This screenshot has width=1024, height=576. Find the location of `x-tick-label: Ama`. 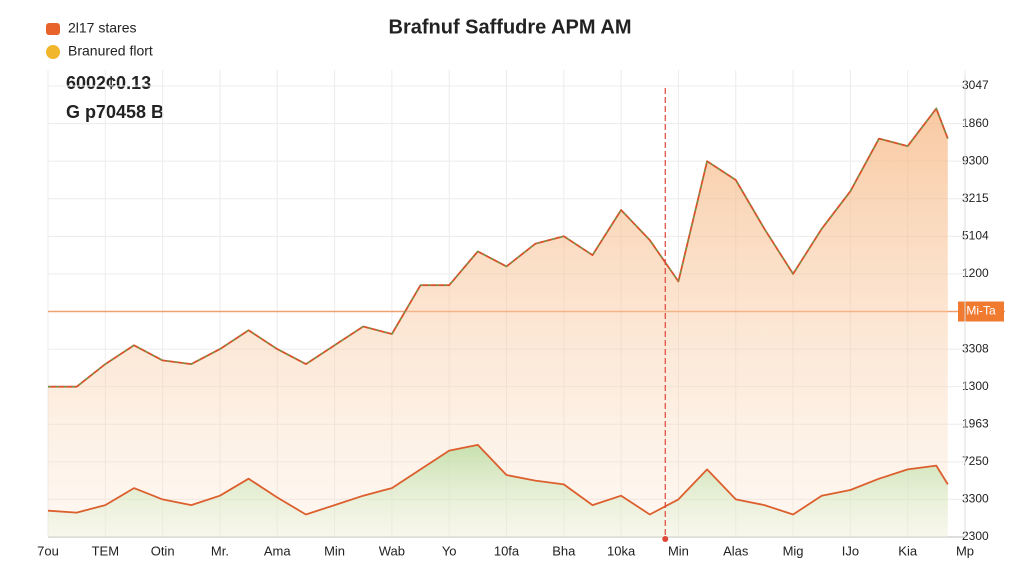

x-tick-label: Ama is located at coordinates (278, 550).